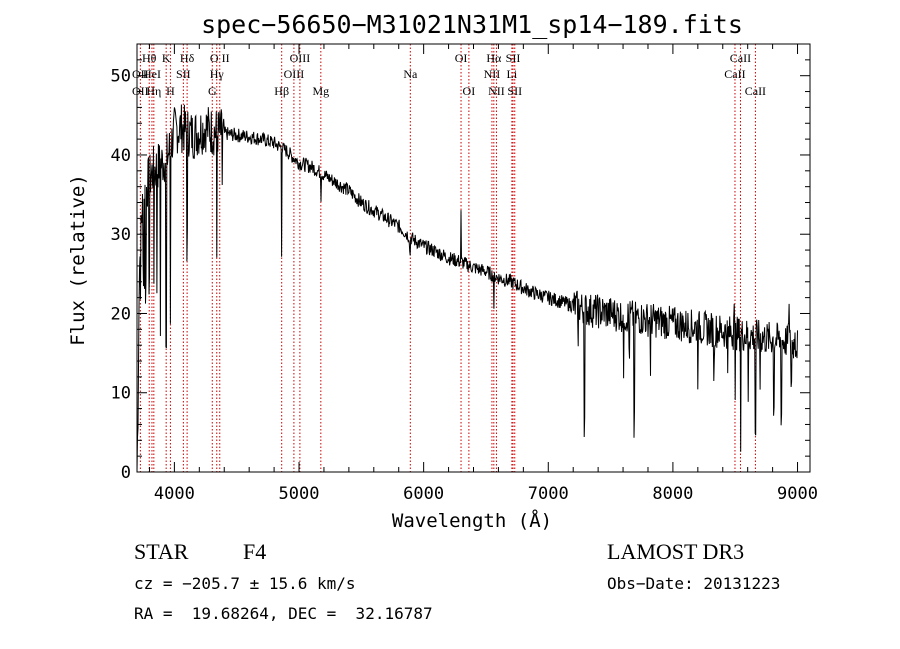 The height and width of the screenshot is (649, 900). I want to click on line-label: Mg, so click(320, 91).